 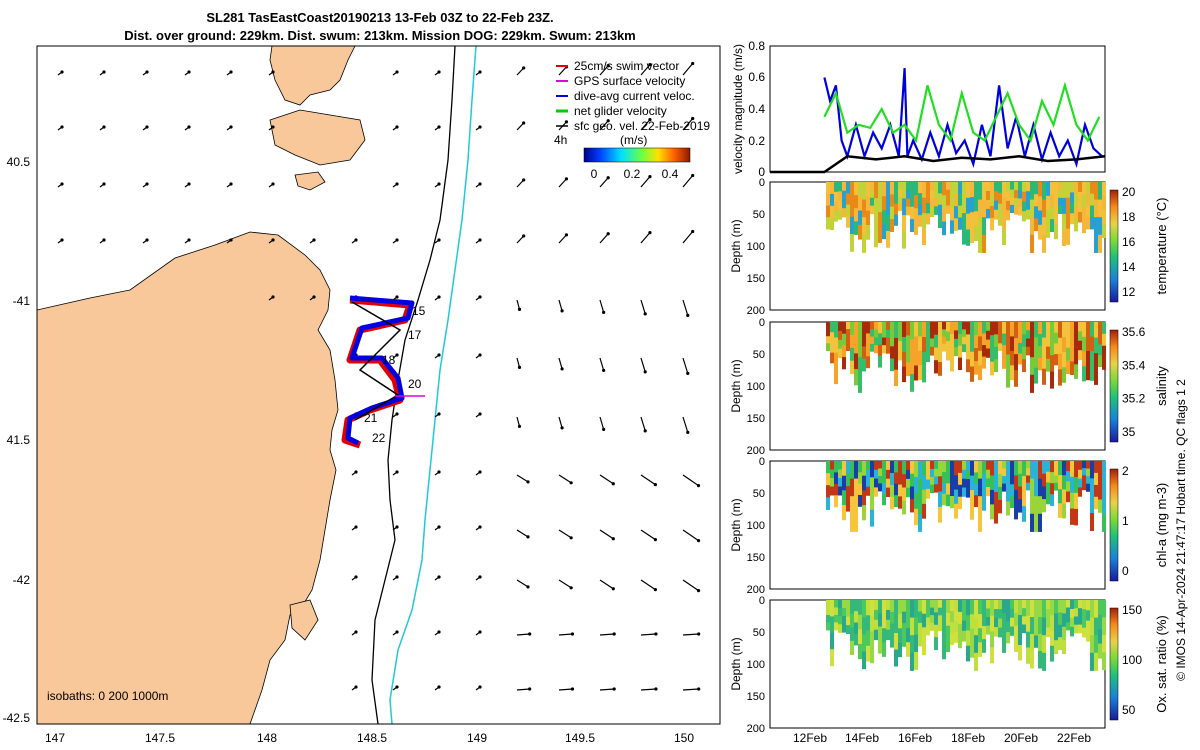 What do you see at coordinates (1114, 664) in the screenshot?
I see `oxygen-colorbar` at bounding box center [1114, 664].